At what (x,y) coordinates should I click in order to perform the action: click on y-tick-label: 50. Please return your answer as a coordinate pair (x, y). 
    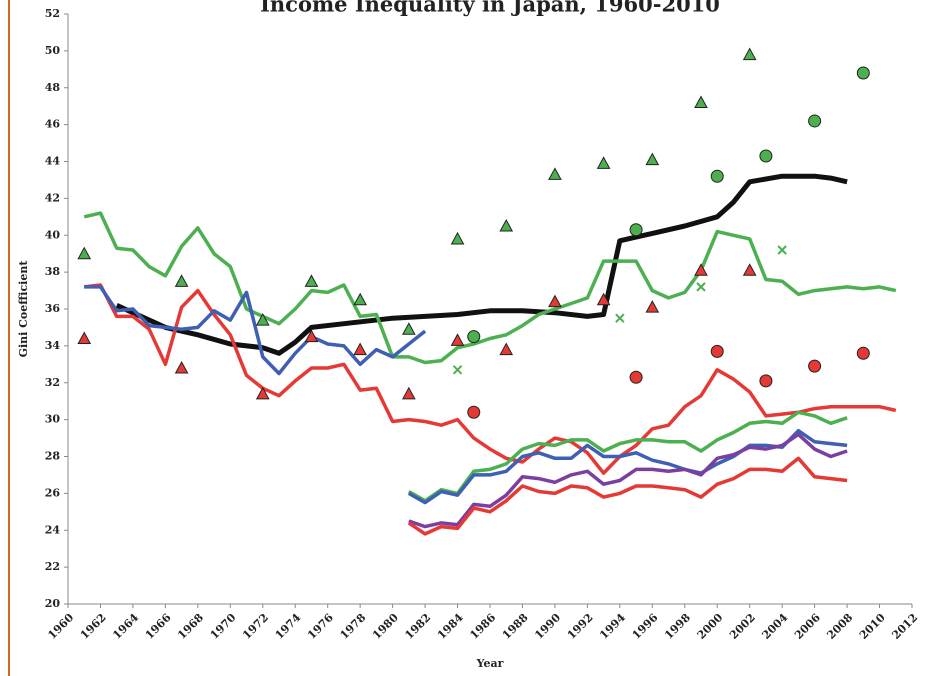
    Looking at the image, I should click on (53, 50).